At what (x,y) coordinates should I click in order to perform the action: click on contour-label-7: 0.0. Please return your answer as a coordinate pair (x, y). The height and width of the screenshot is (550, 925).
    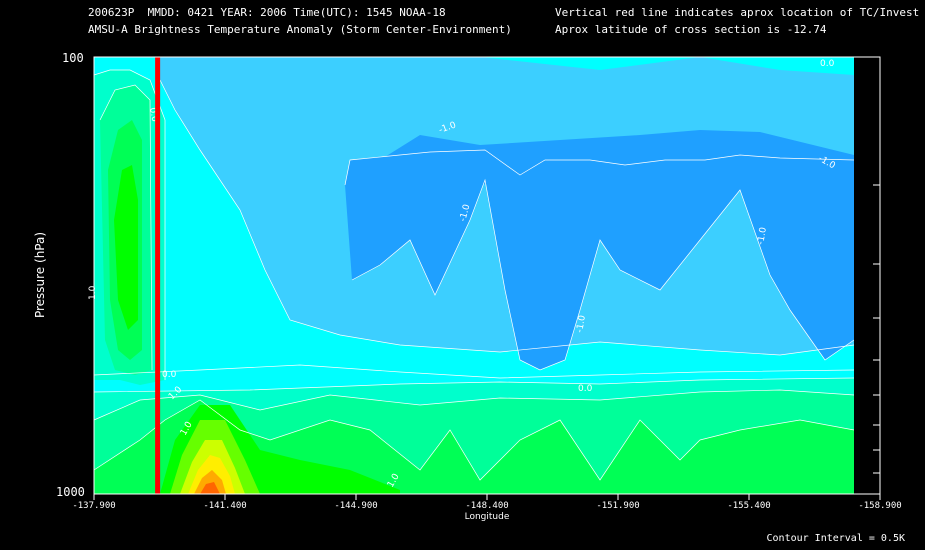
    Looking at the image, I should click on (585, 389).